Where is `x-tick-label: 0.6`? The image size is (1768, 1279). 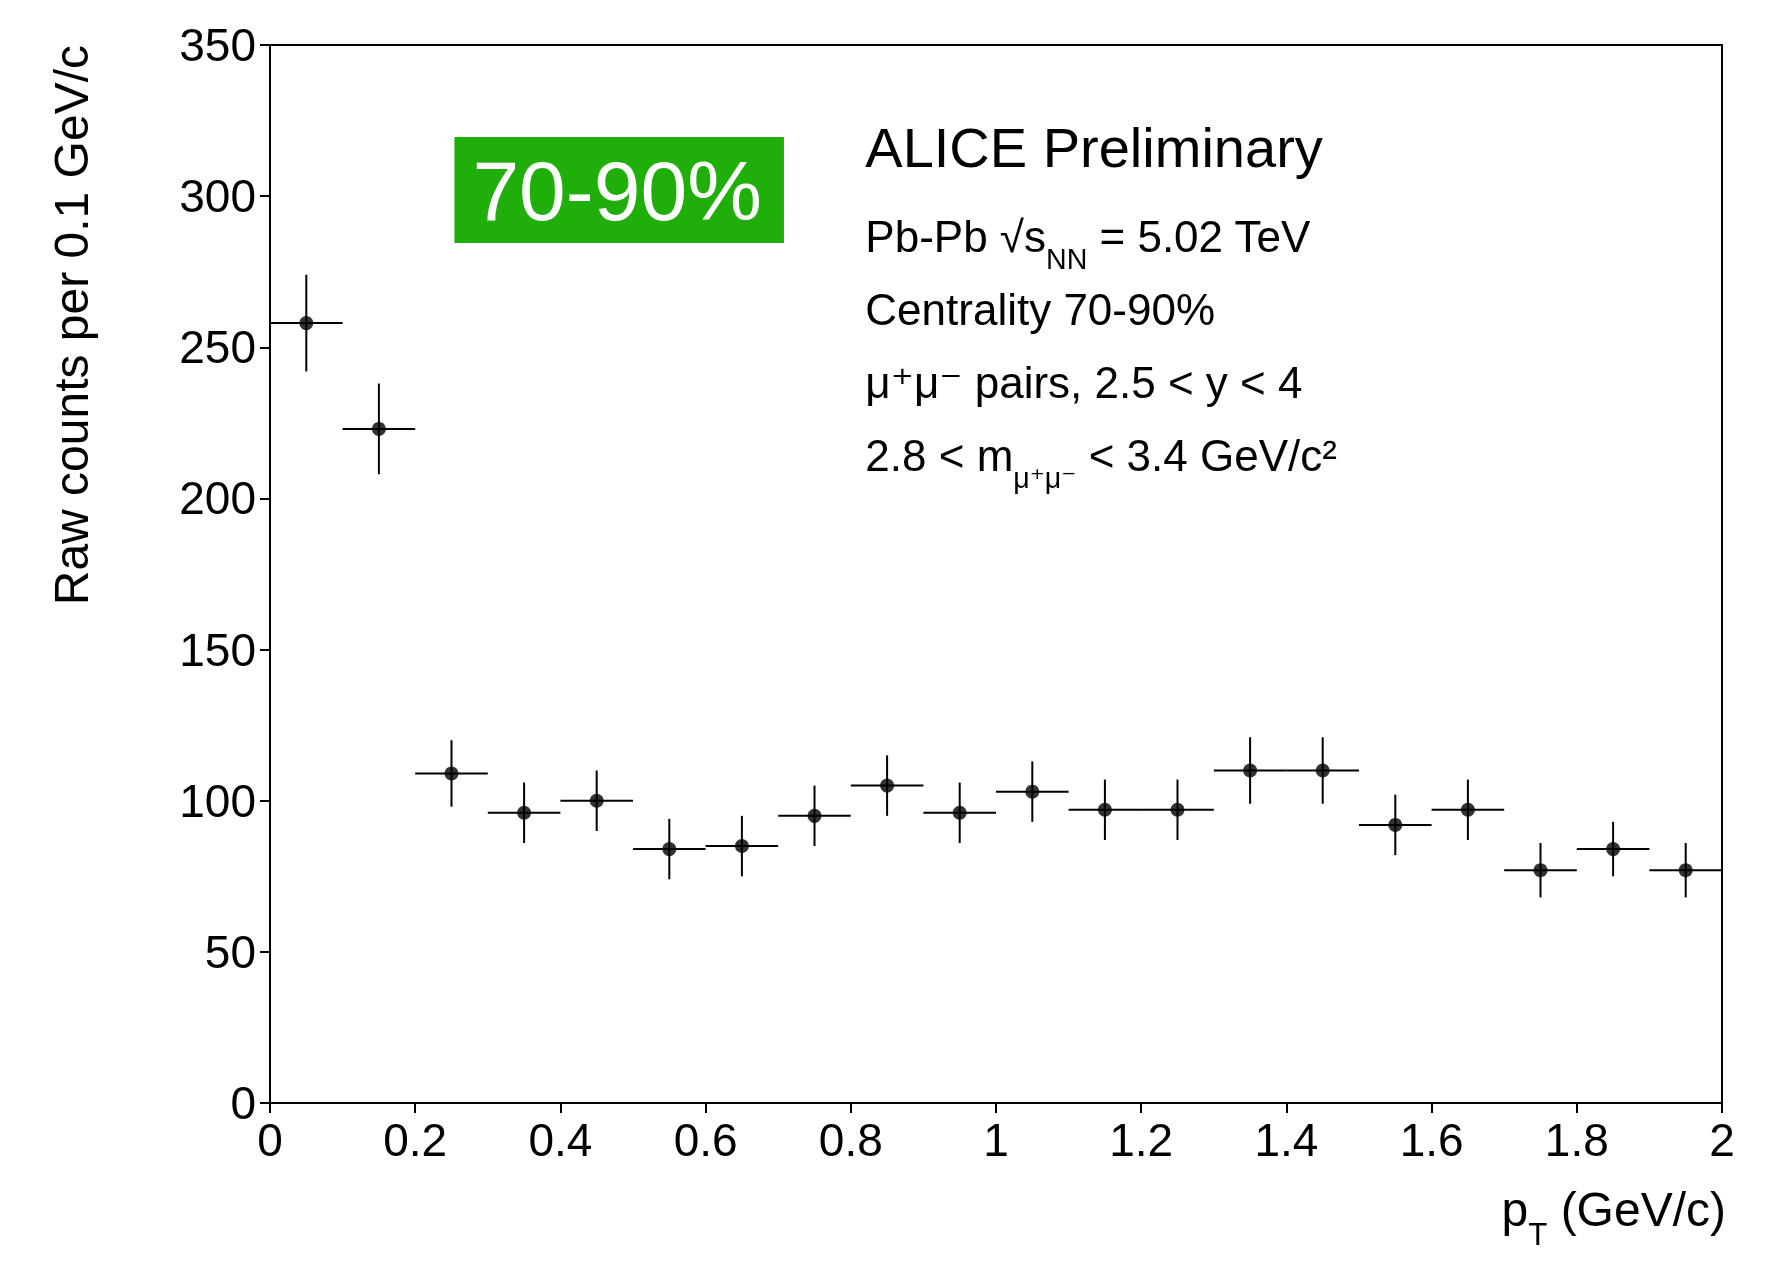 x-tick-label: 0.6 is located at coordinates (705, 1140).